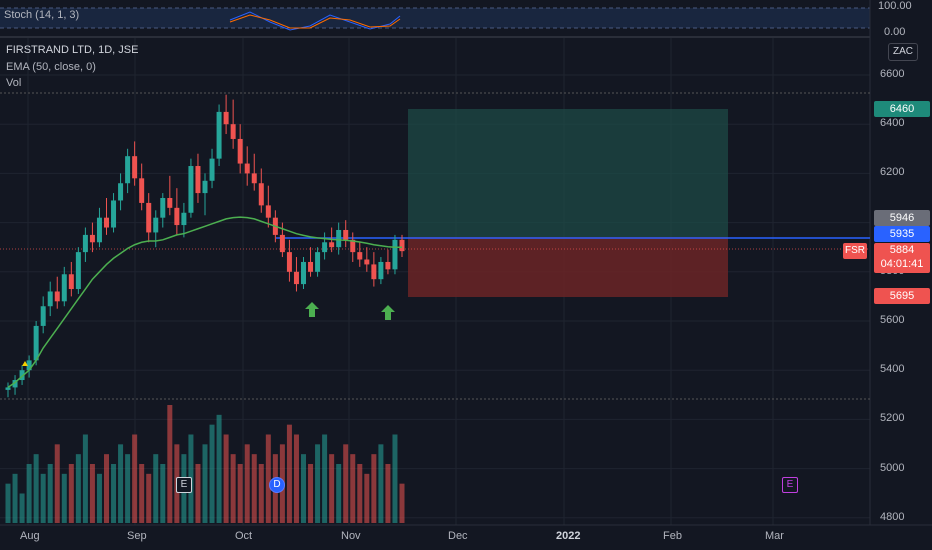  What do you see at coordinates (72, 50) in the screenshot?
I see `symbol-legend: FIRSTRAND LTD, 1D, JSE` at bounding box center [72, 50].